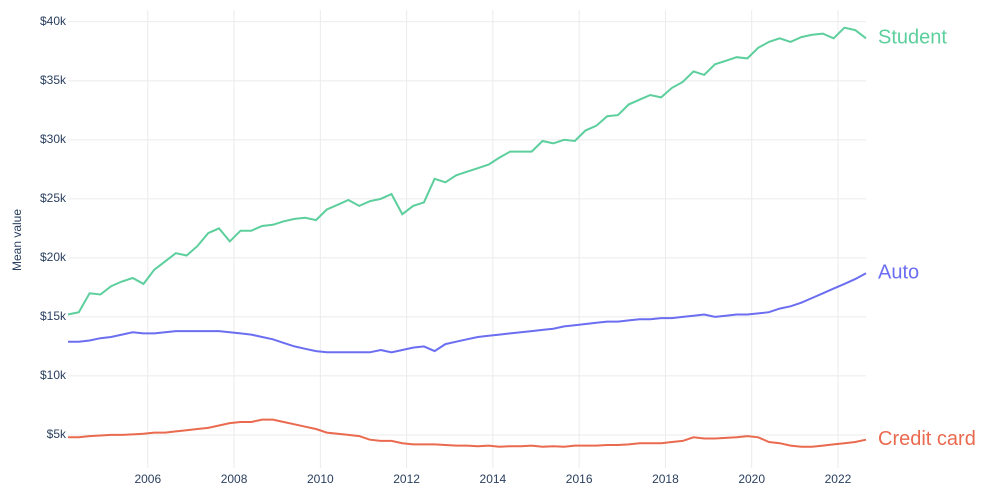 The height and width of the screenshot is (491, 998). I want to click on series-label: Credit card, so click(927, 439).